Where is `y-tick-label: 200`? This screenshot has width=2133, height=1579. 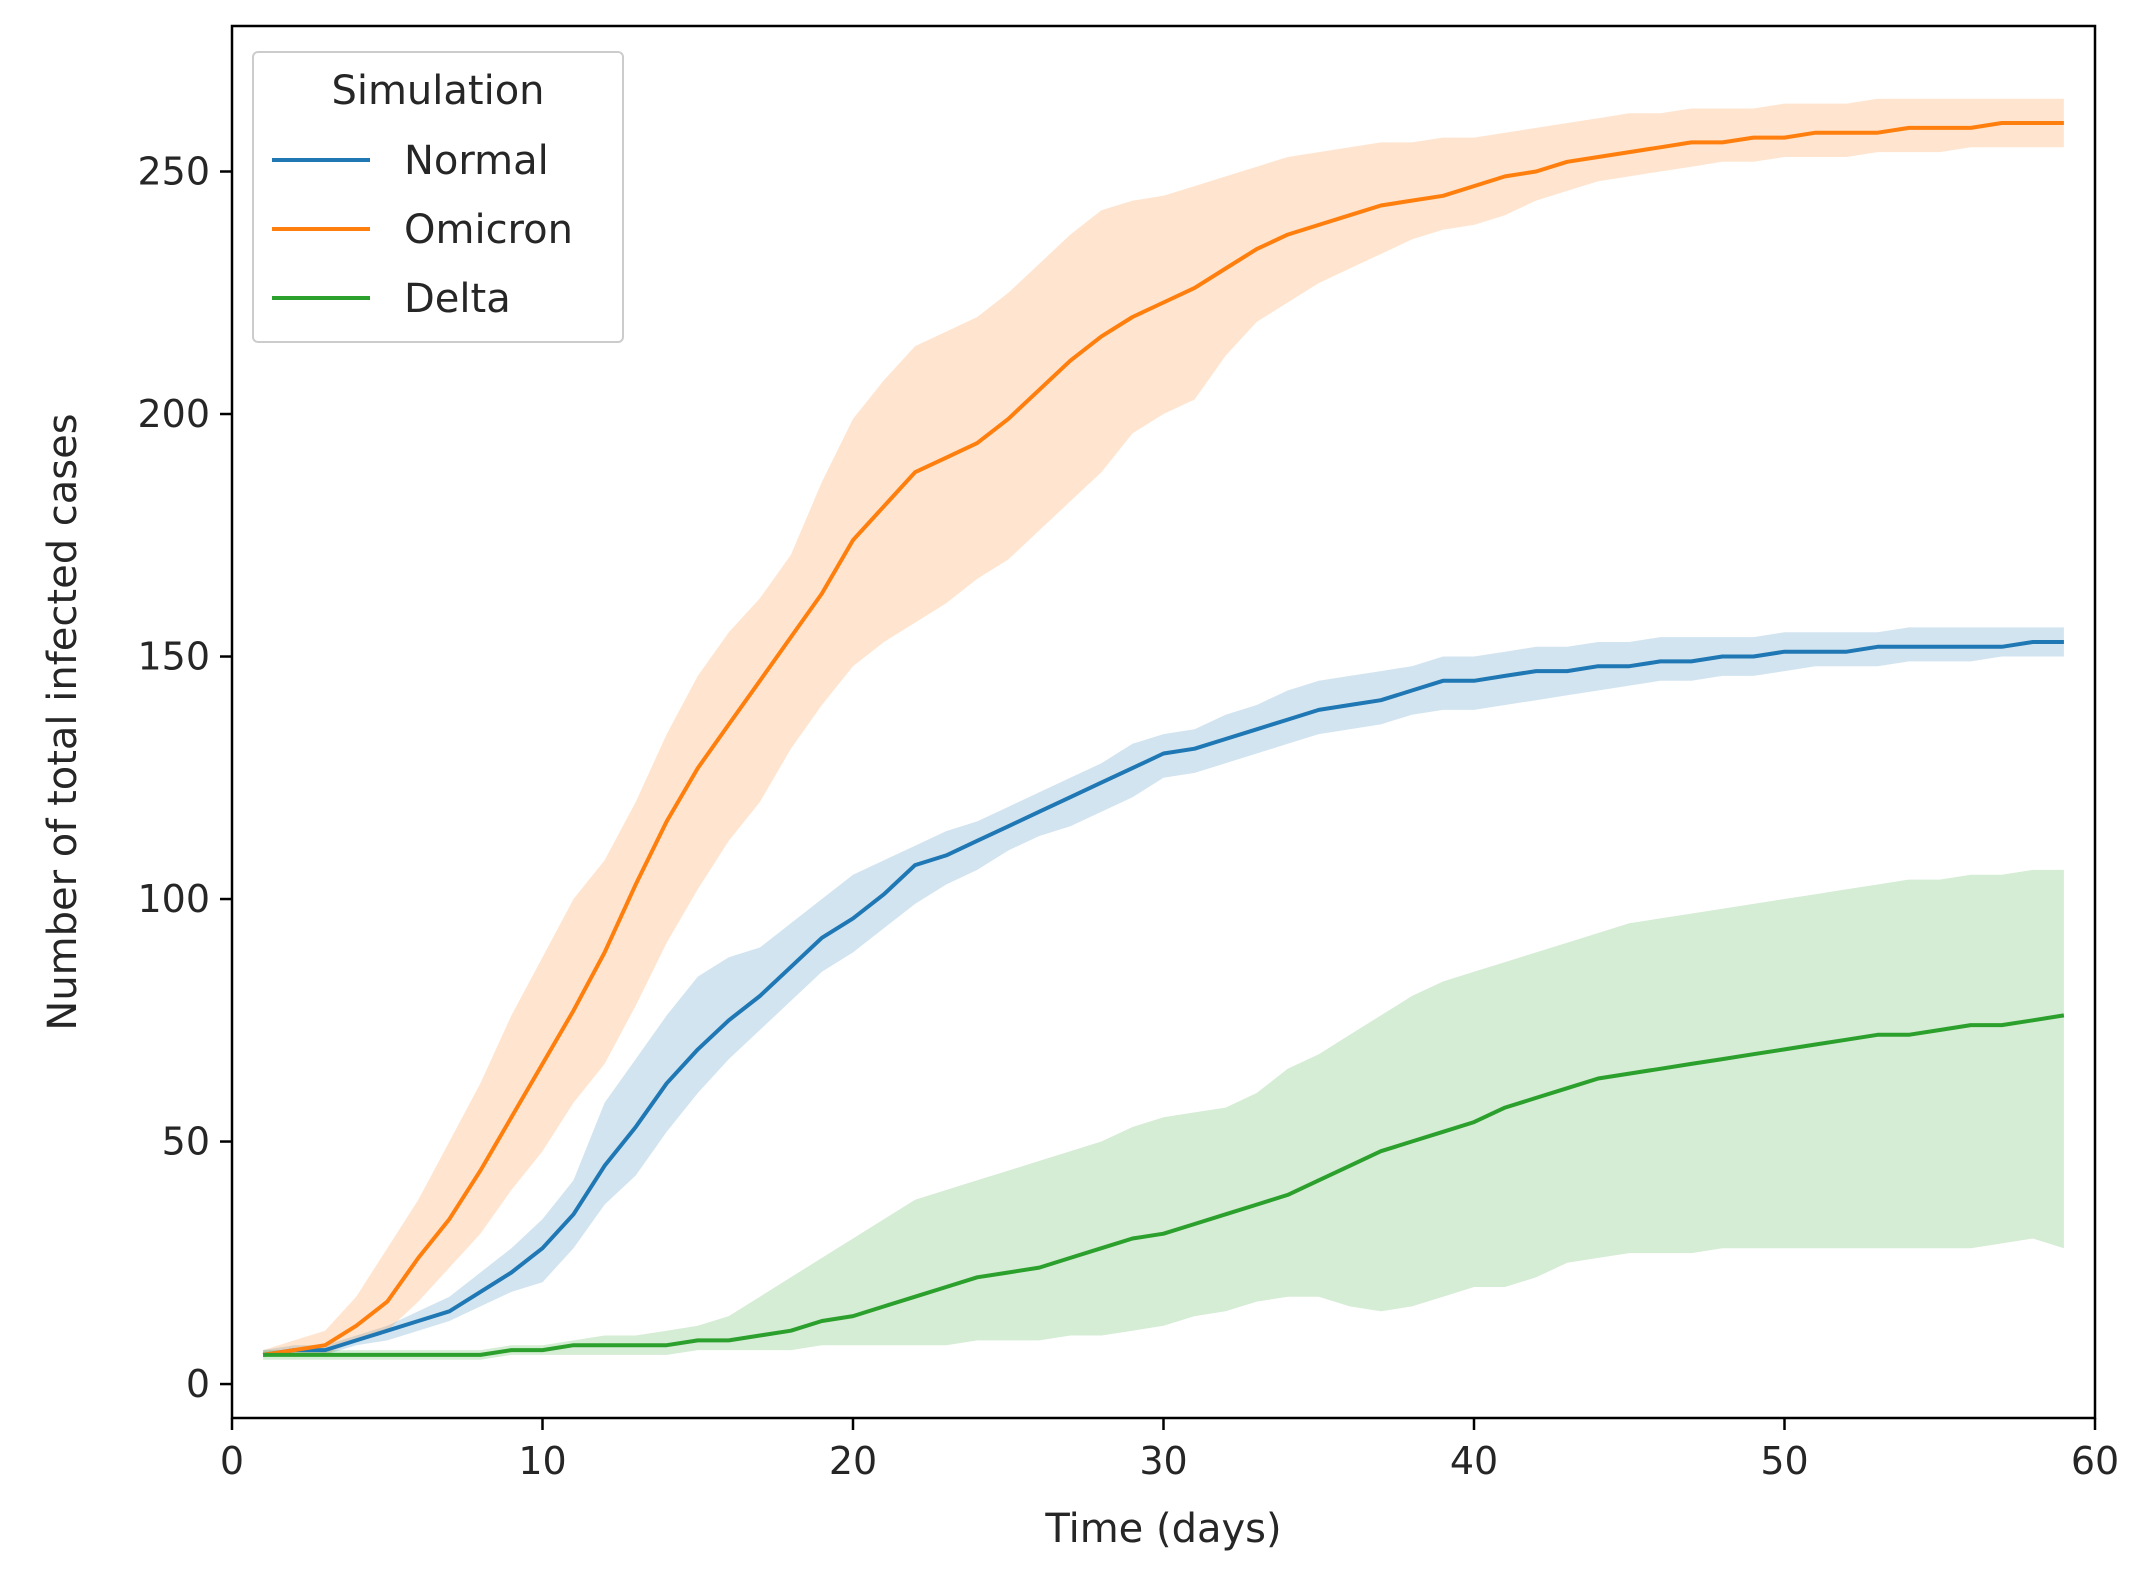
y-tick-label: 200 is located at coordinates (173, 414).